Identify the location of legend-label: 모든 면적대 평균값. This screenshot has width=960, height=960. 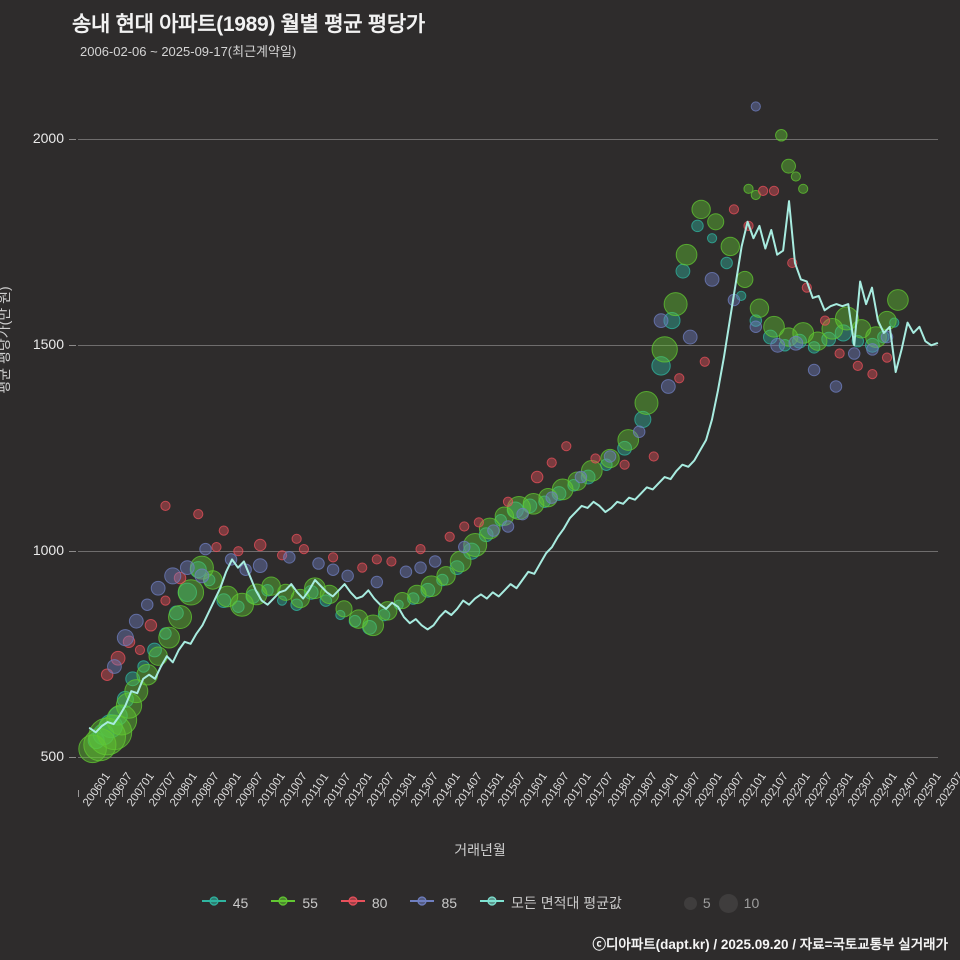
(566, 903).